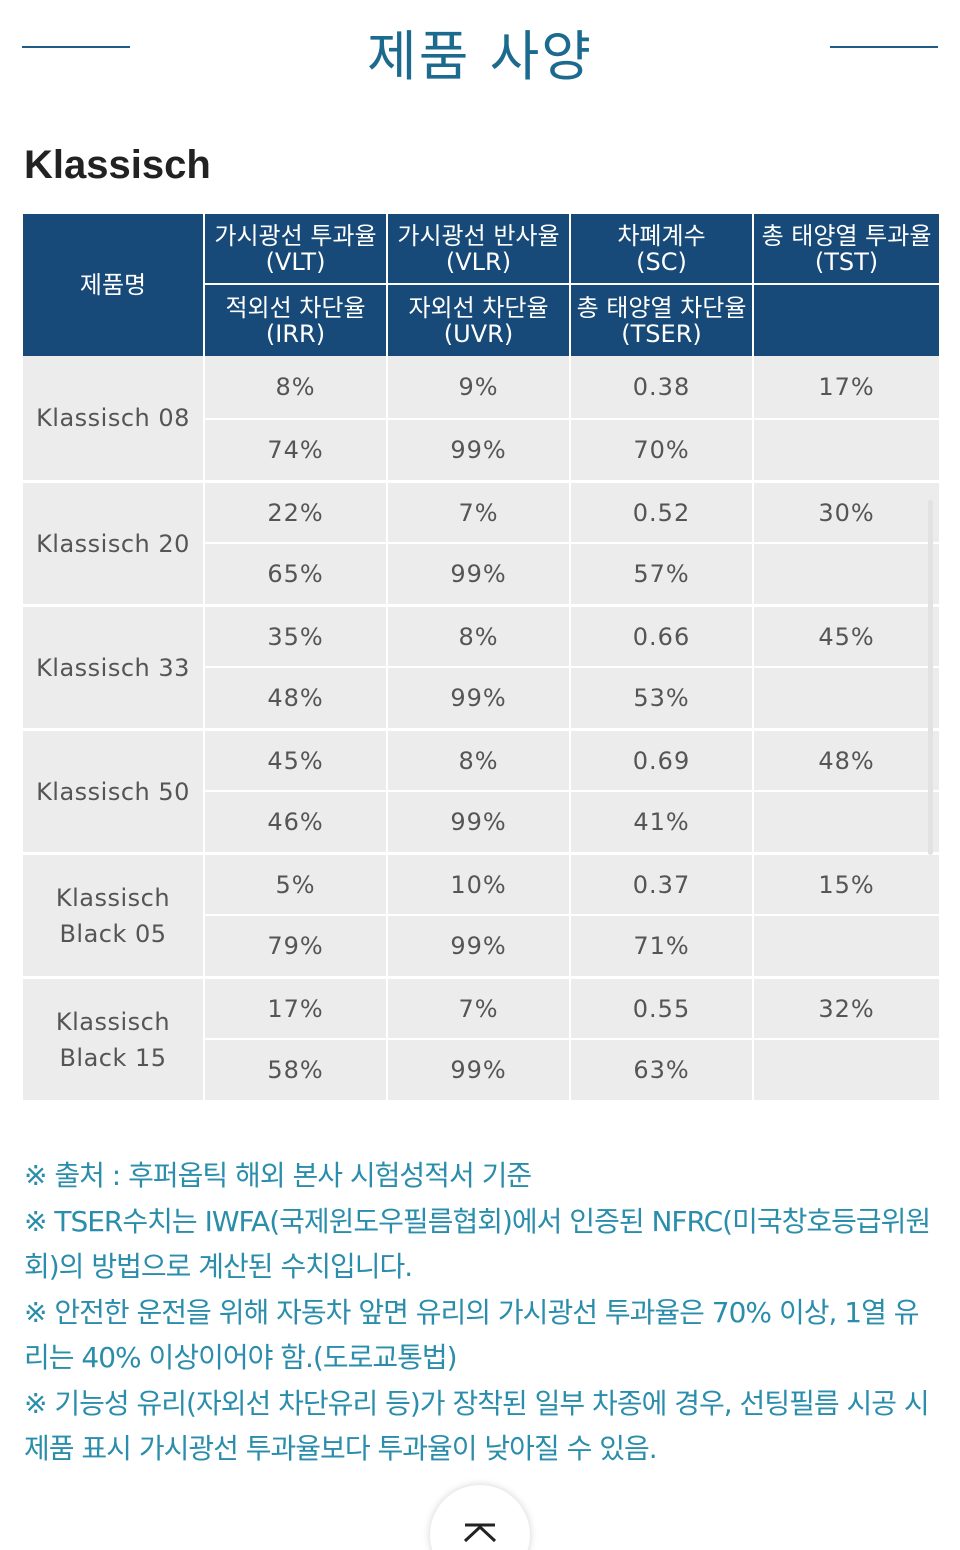 The height and width of the screenshot is (1550, 960). Describe the element at coordinates (846, 759) in the screenshot. I see `tst-value: 48%` at that location.